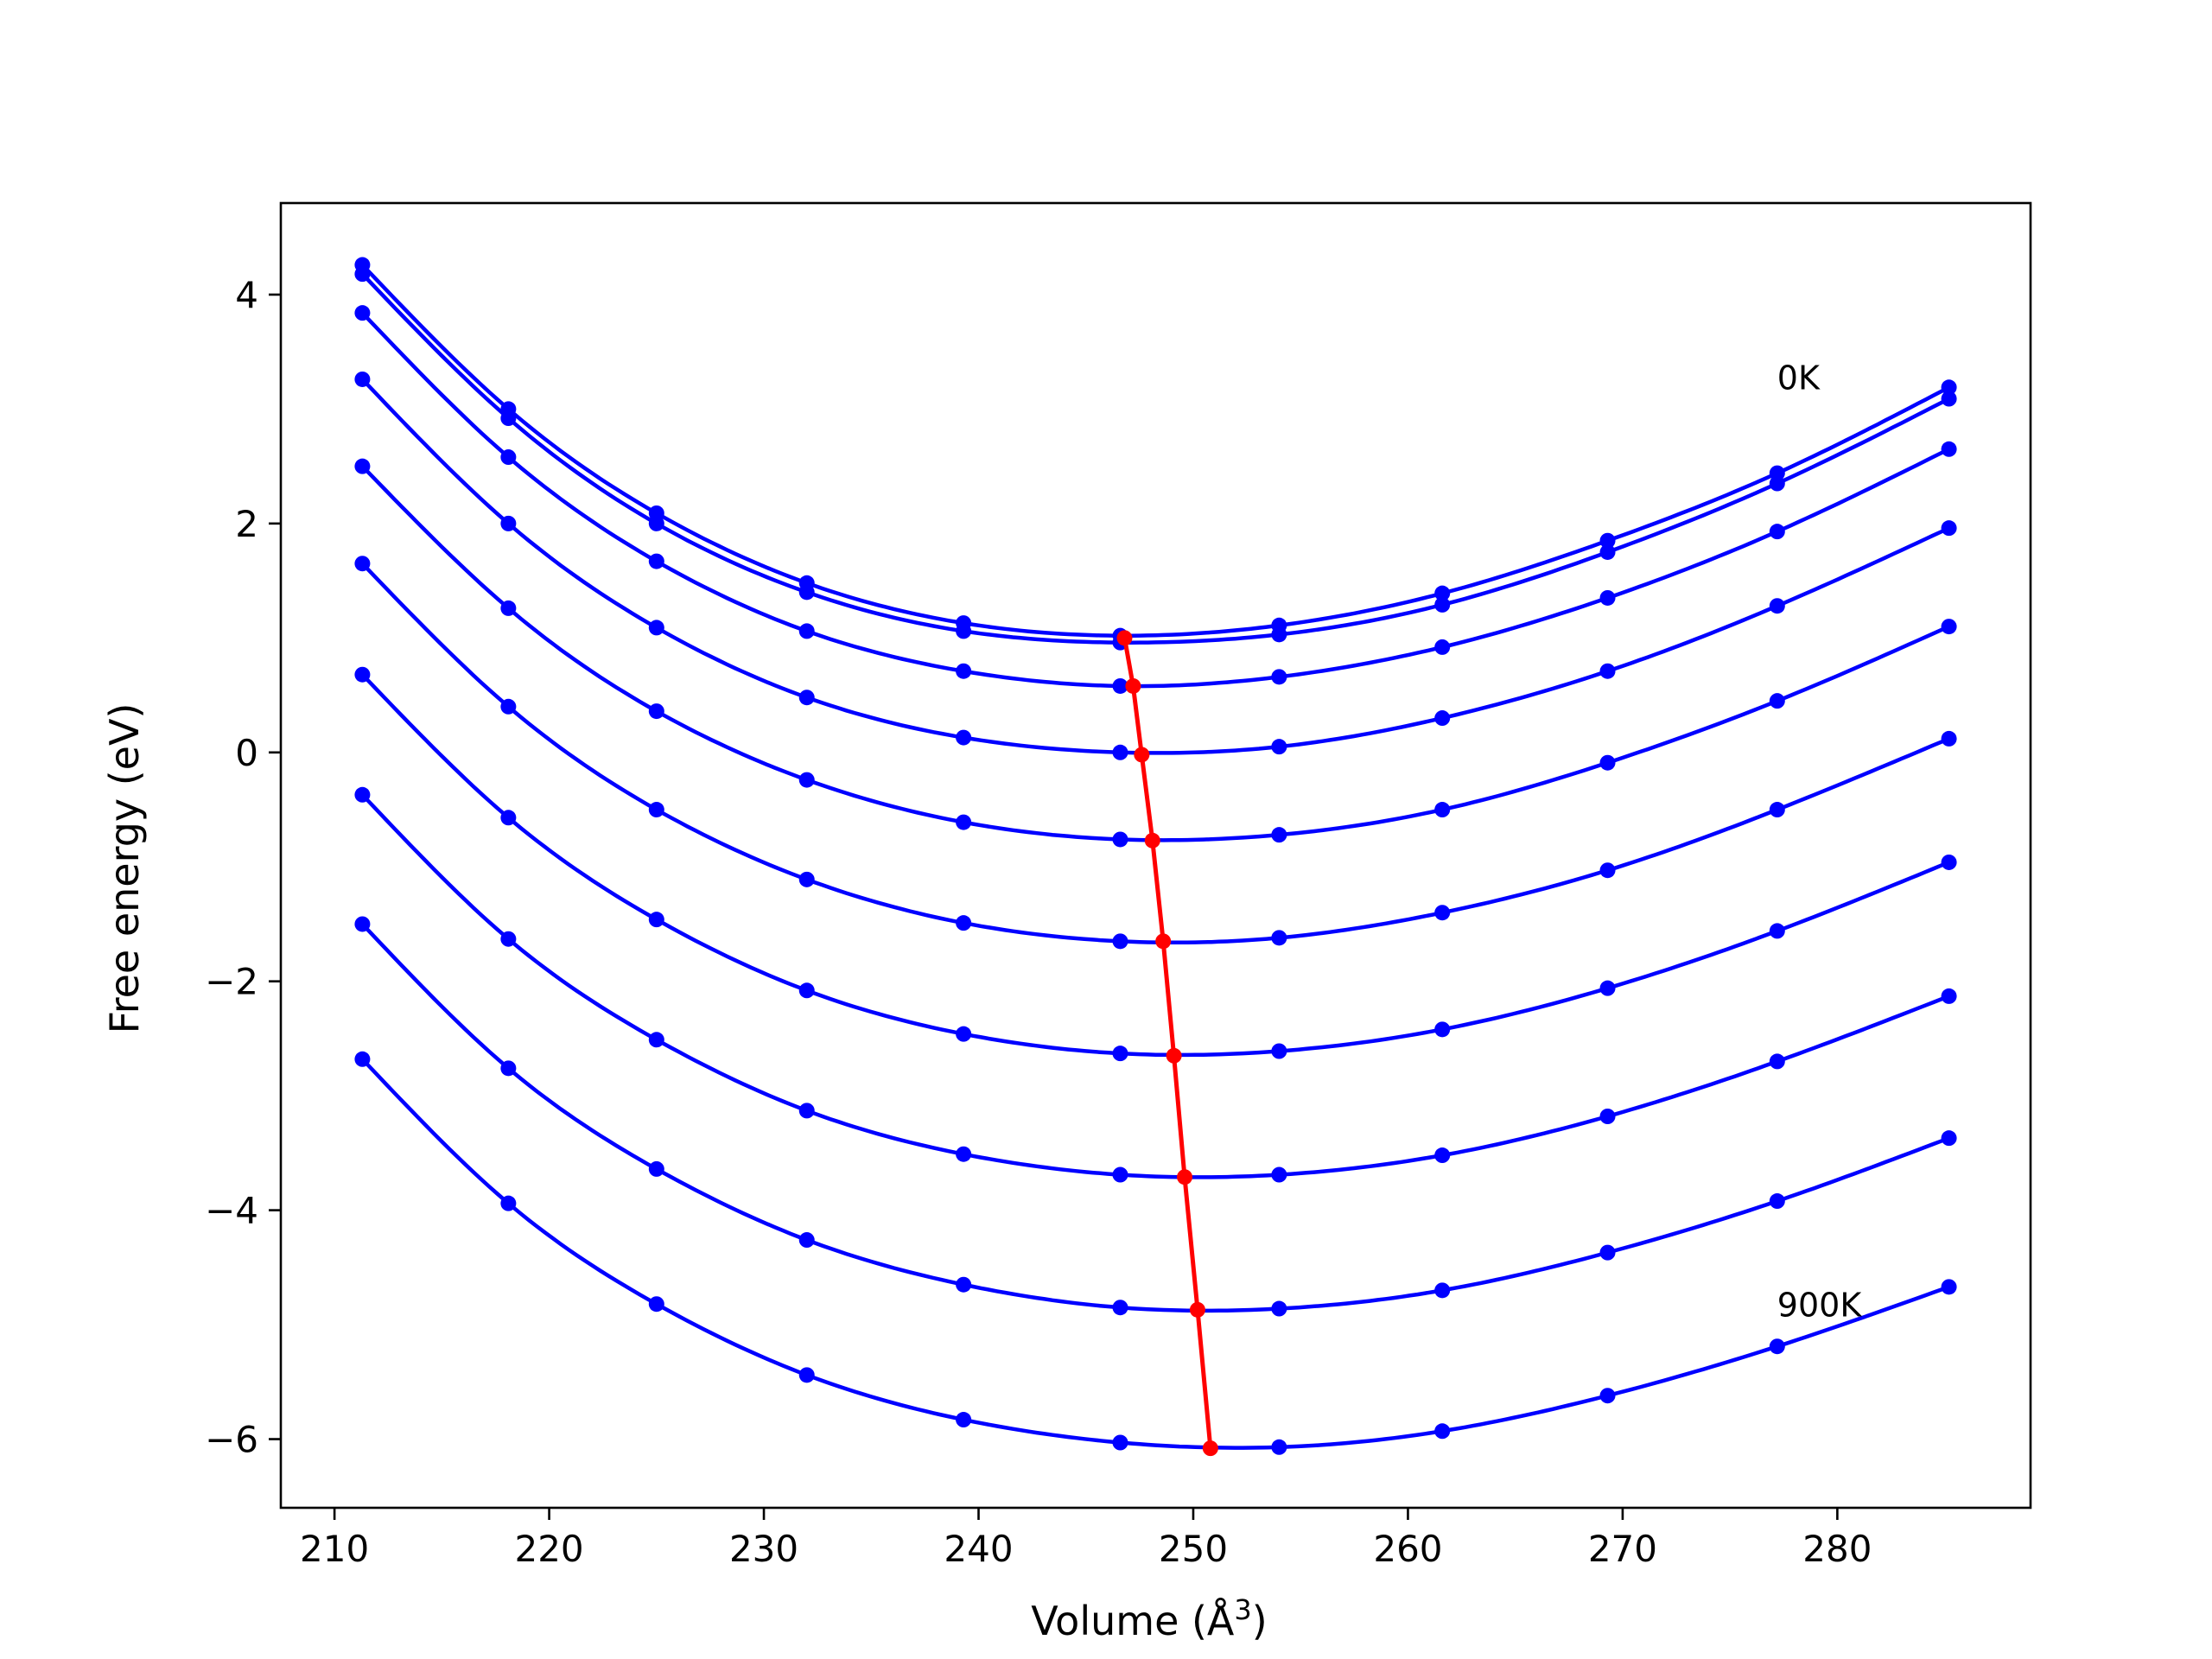  I want to click on y-tick-label: 4, so click(246, 295).